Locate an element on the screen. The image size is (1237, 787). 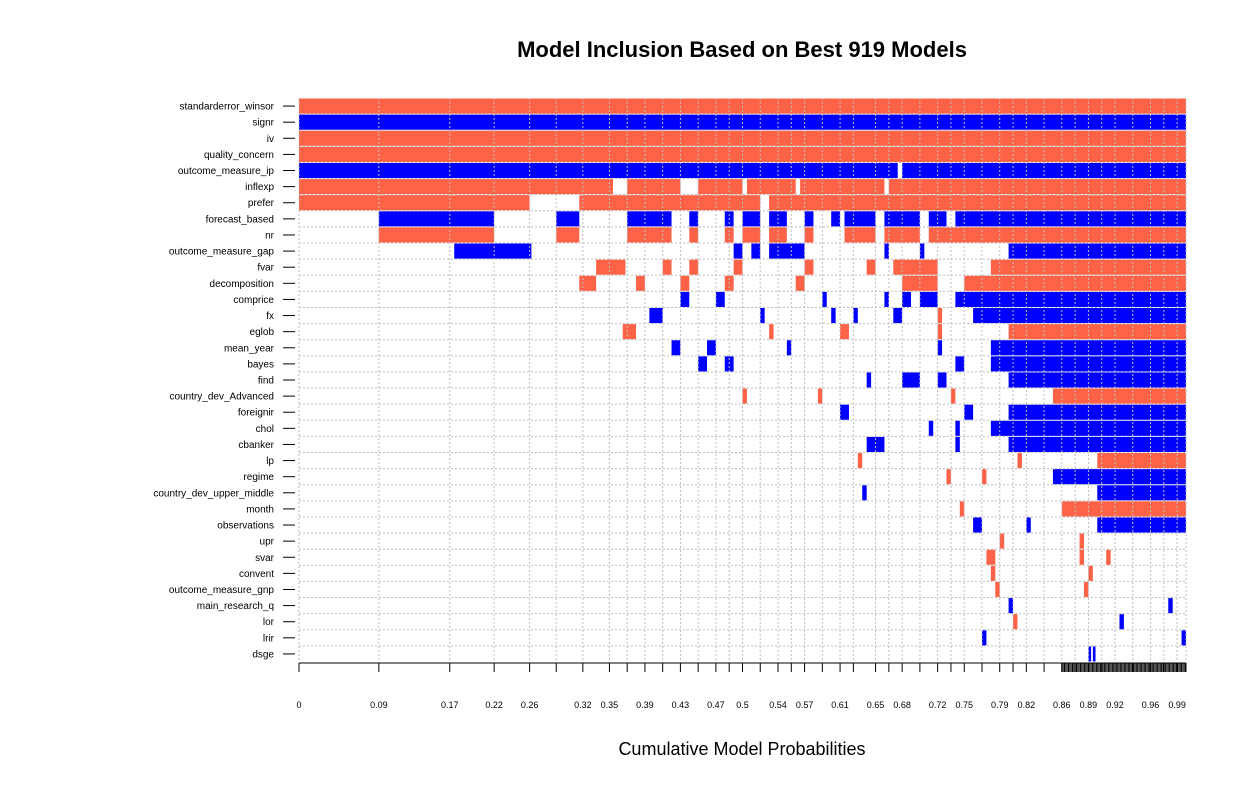
x-tick-label: 0.09 is located at coordinates (379, 705).